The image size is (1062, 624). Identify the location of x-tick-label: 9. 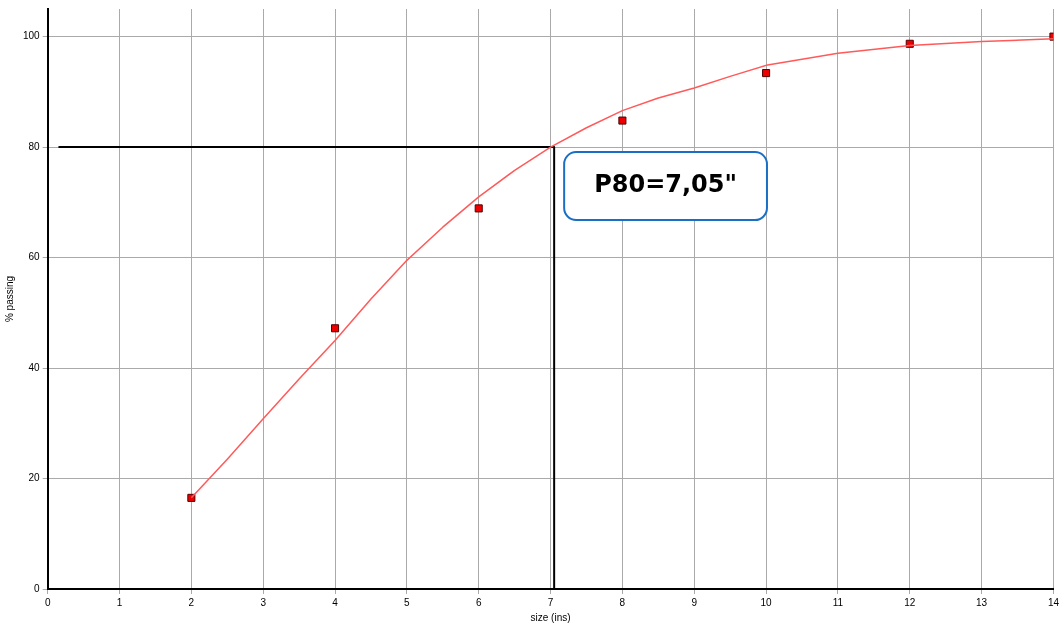
(694, 602).